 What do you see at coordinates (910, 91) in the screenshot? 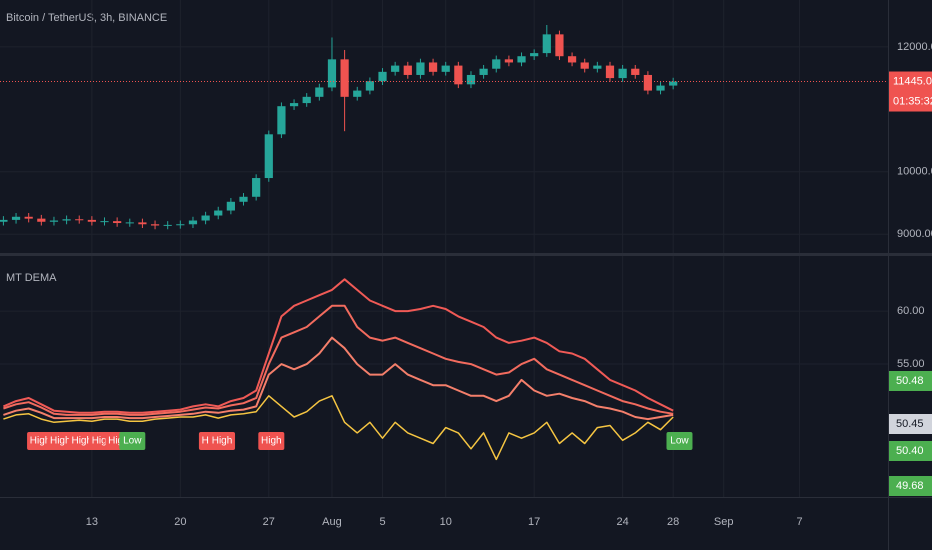
I see `last-price-tag` at bounding box center [910, 91].